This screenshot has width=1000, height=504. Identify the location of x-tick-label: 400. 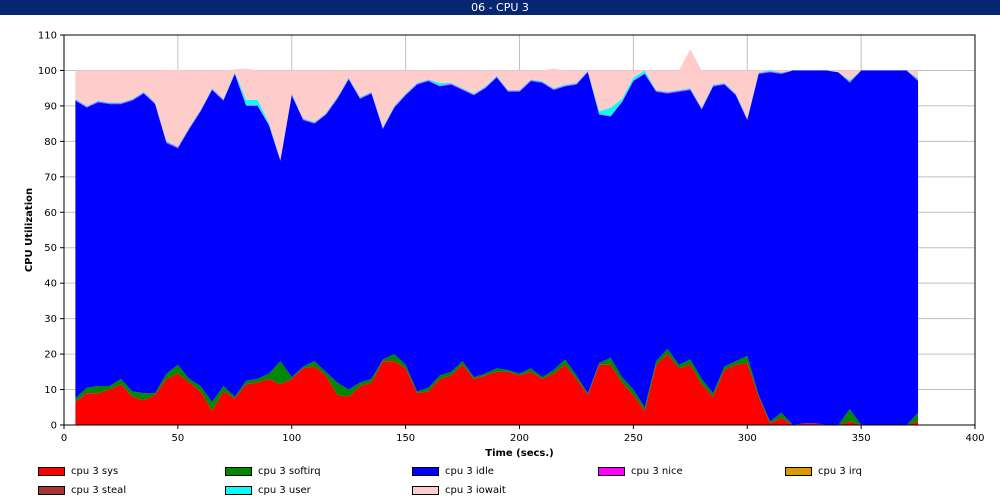
(974, 438).